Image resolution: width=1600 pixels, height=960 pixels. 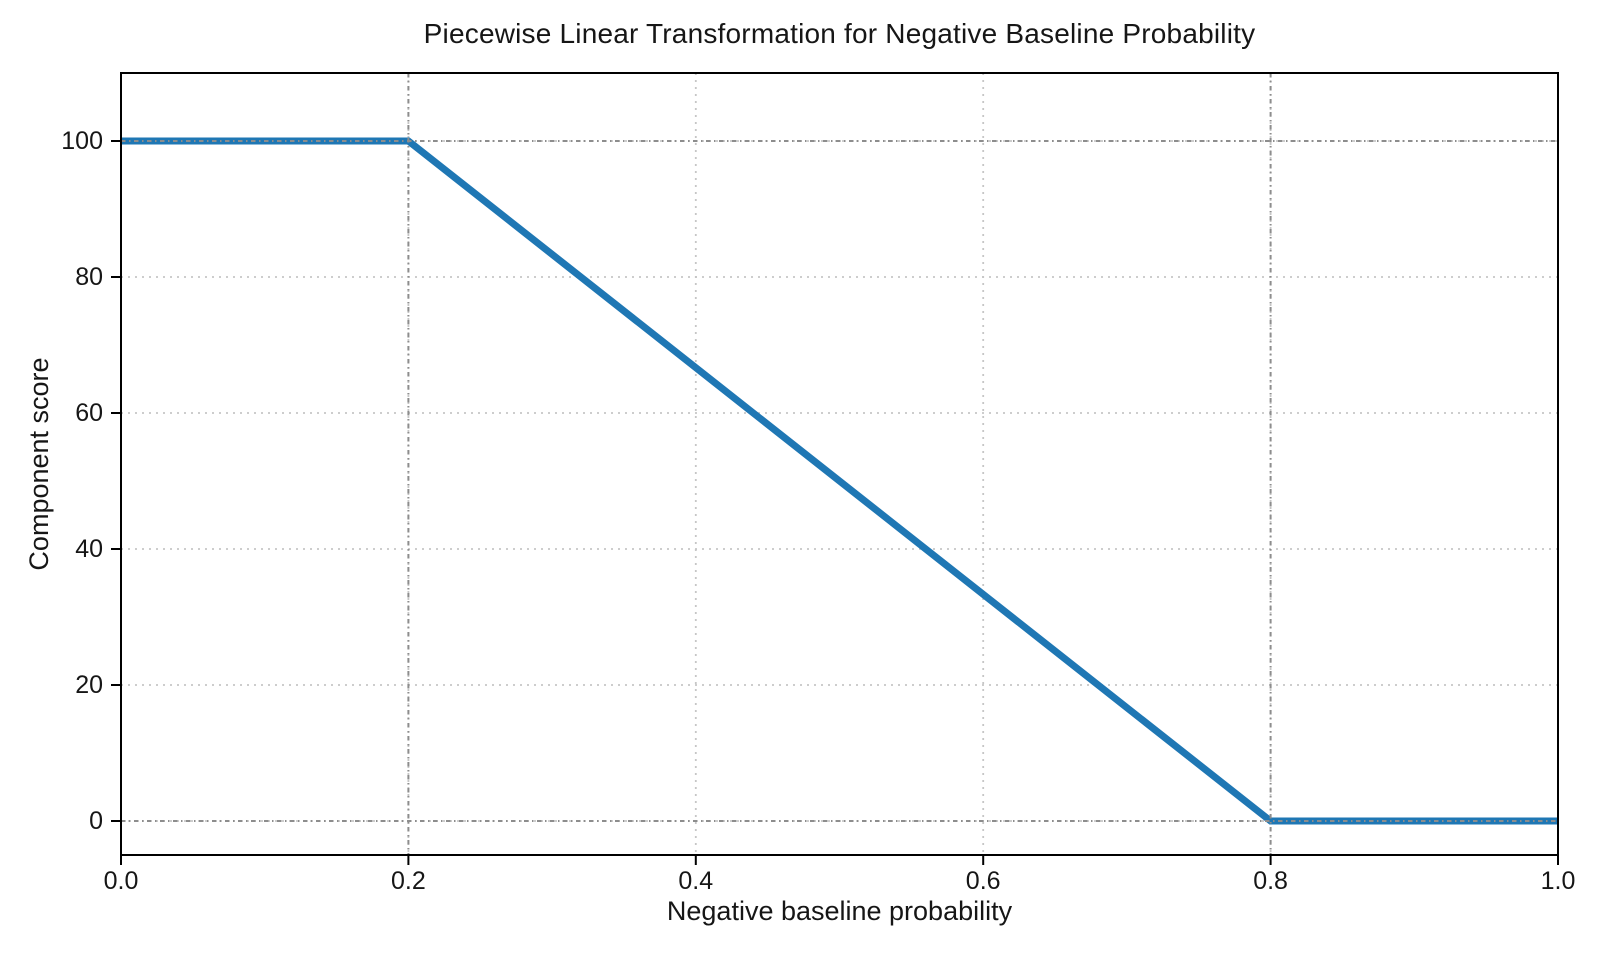 I want to click on x-tick-label: 0.4, so click(x=696, y=881).